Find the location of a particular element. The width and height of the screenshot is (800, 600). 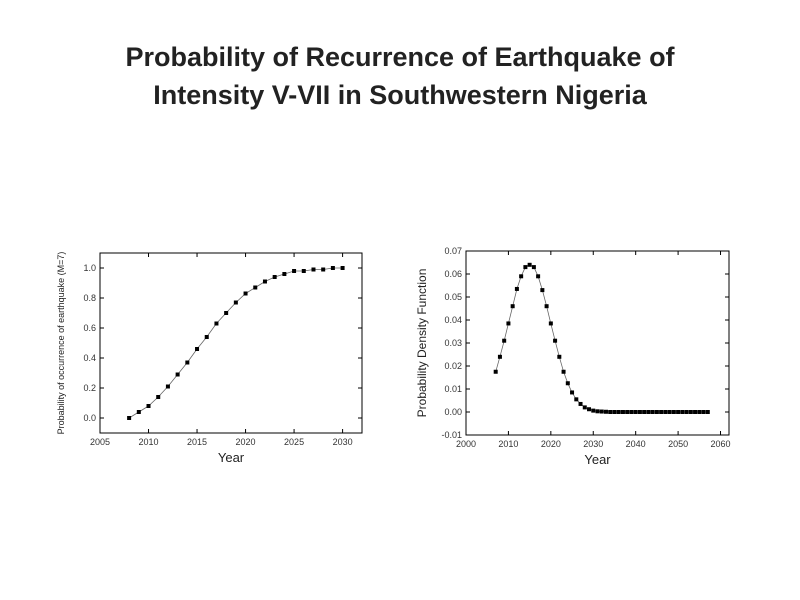

y-tick-label: 0.6 is located at coordinates (89, 328).